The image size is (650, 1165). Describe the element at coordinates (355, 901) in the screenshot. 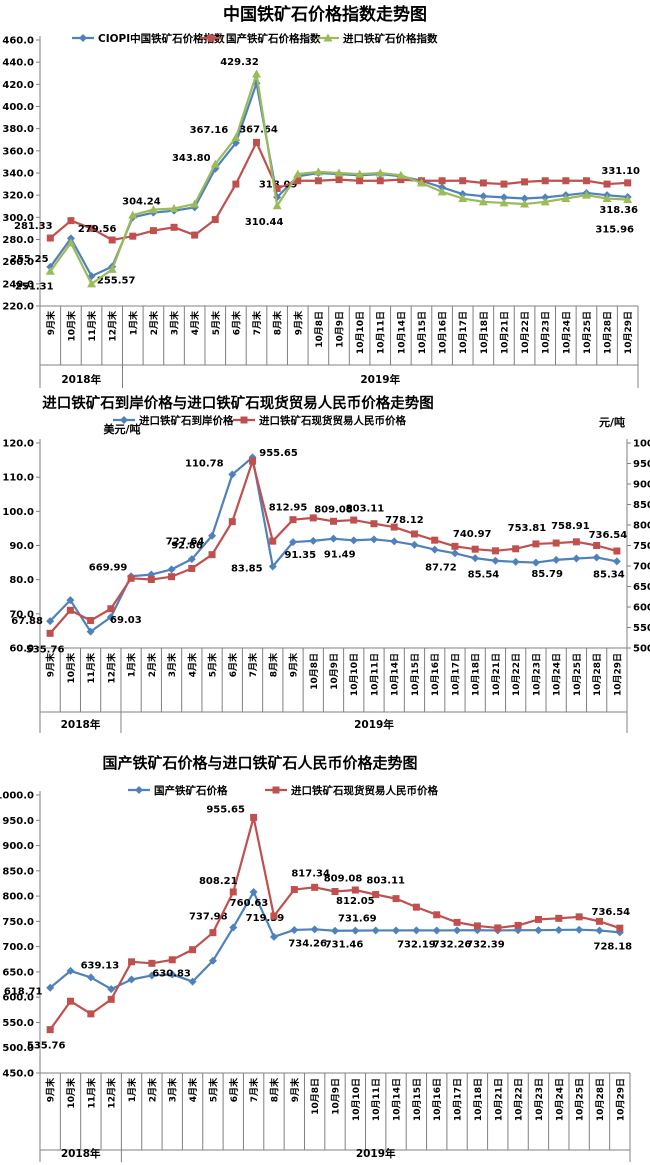

I see `data-label: 812.05` at that location.